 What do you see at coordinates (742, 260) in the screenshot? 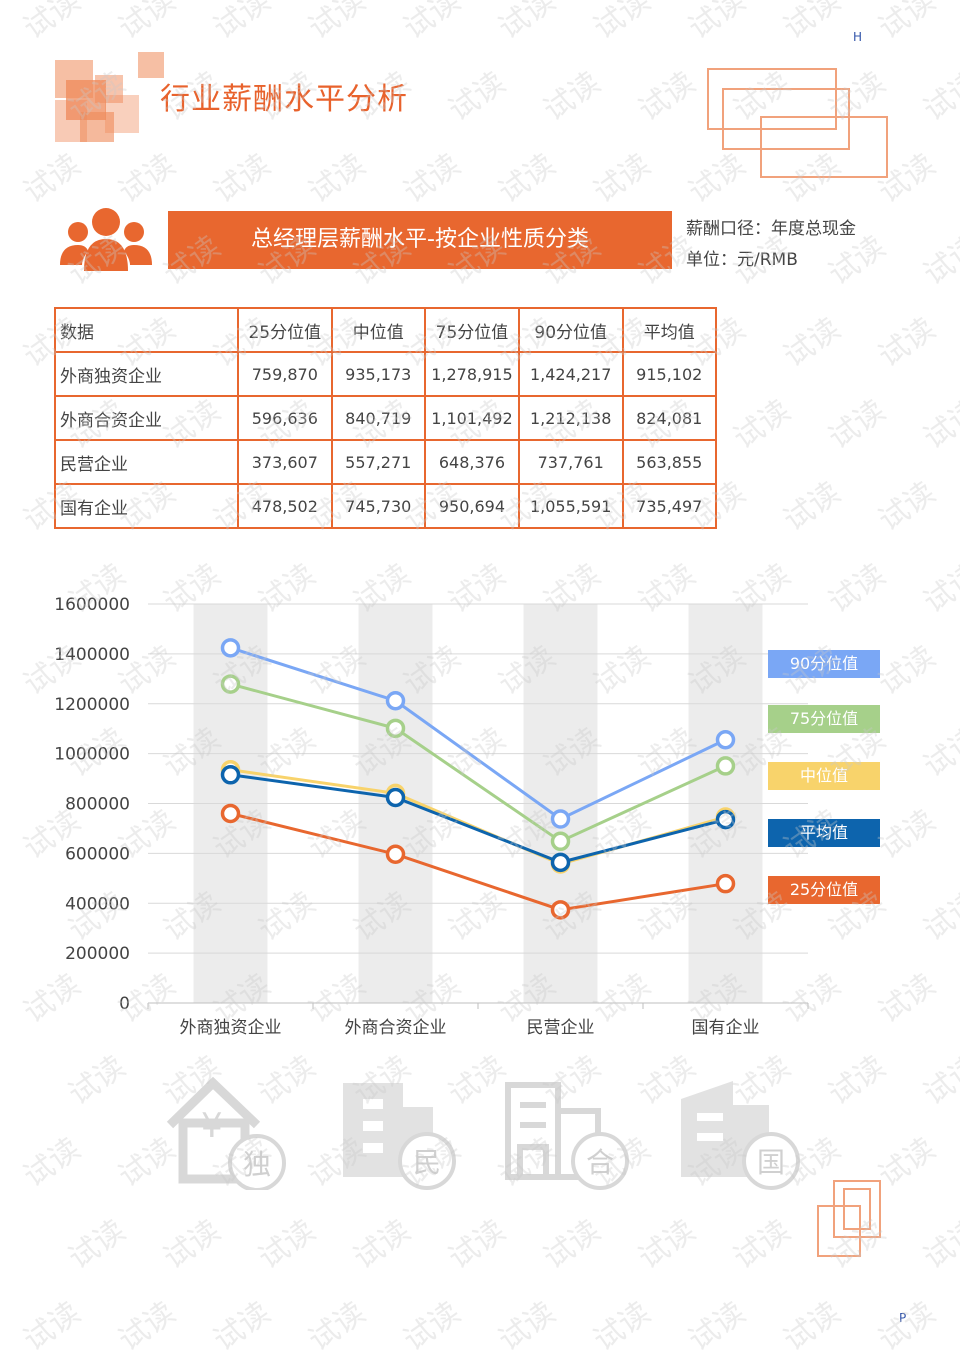
I see `currency-unit: 单位：元/RMB` at bounding box center [742, 260].